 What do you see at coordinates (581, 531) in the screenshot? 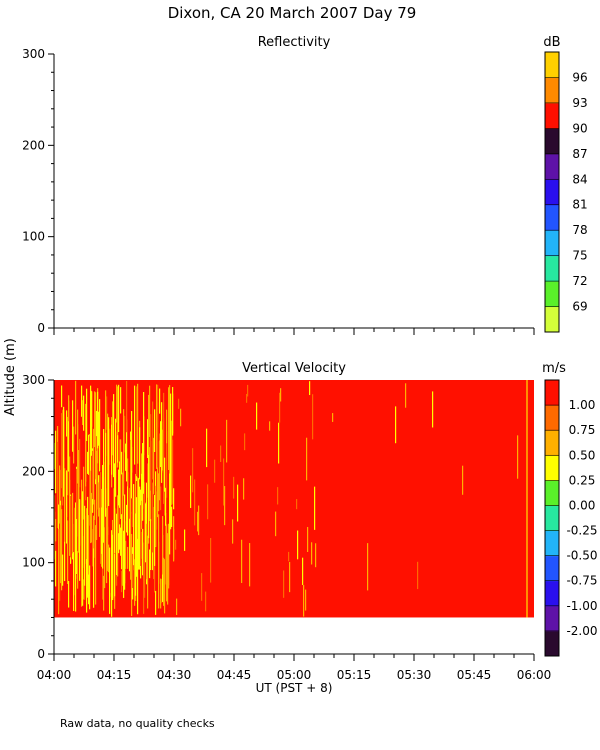
I see `colorbar-label: -0.25` at bounding box center [581, 531].